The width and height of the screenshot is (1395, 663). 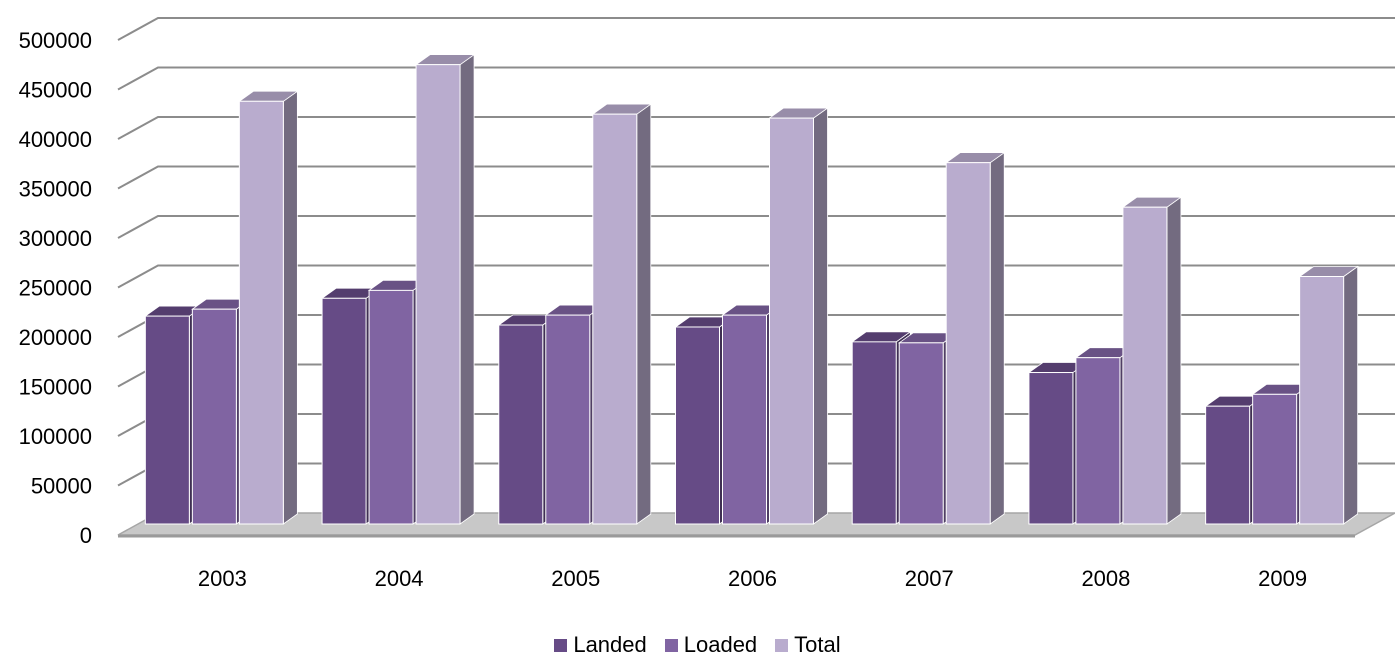 I want to click on legend-item-loaded: Loaded, so click(x=711, y=645).